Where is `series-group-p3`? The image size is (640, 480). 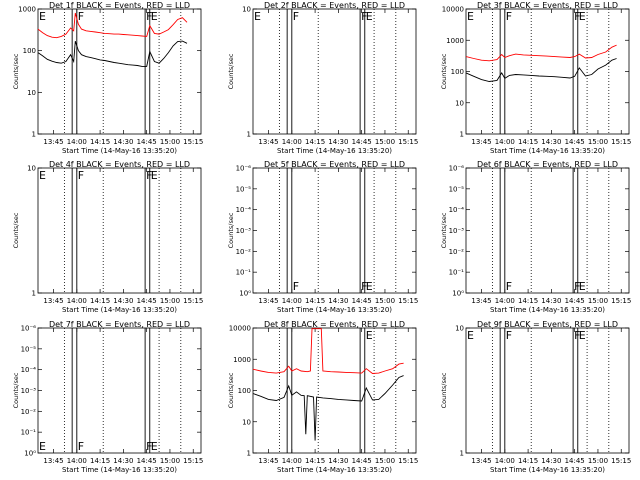 series-group-p3 is located at coordinates (541, 63).